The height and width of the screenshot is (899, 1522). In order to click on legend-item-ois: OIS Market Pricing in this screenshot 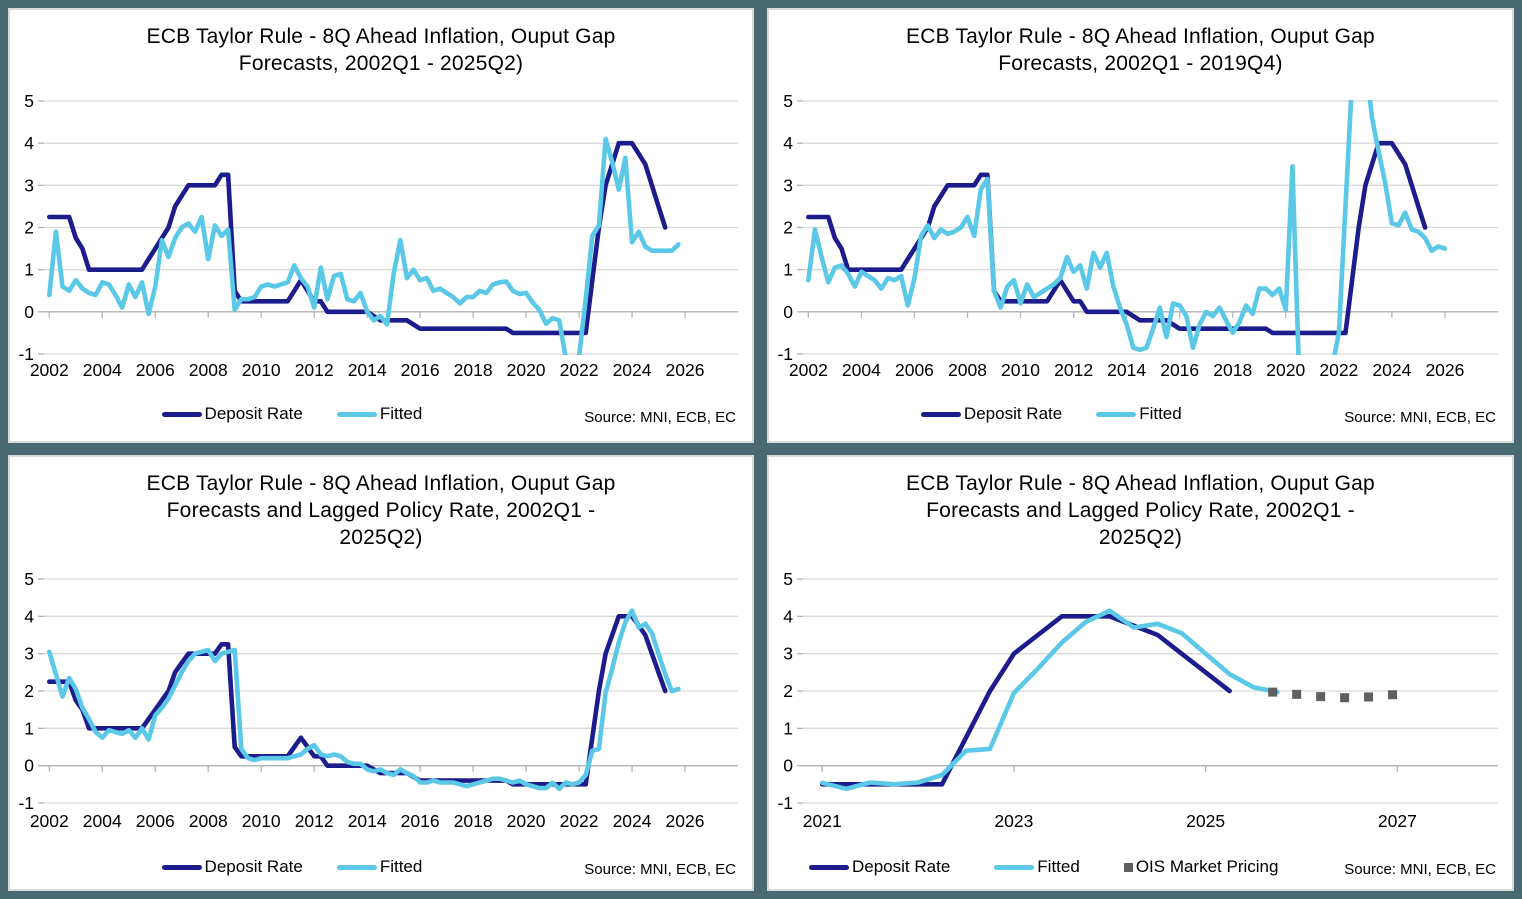, I will do `click(1201, 867)`.